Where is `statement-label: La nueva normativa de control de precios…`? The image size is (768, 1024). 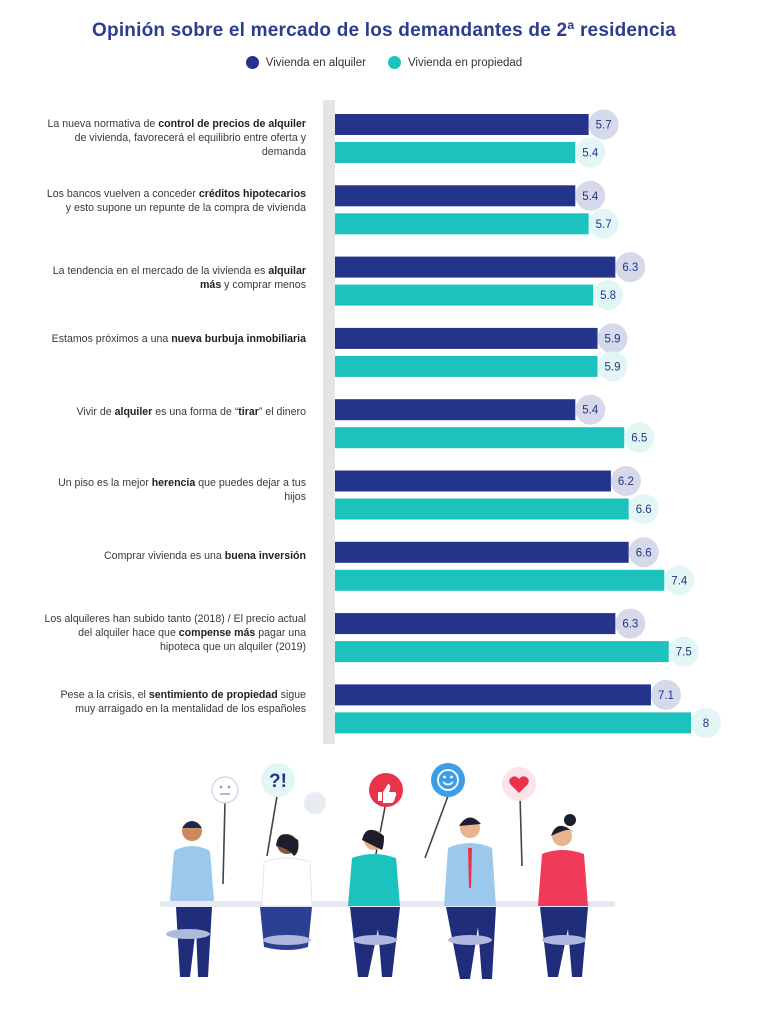 statement-label: La nueva normativa de control de precios… is located at coordinates (176, 138).